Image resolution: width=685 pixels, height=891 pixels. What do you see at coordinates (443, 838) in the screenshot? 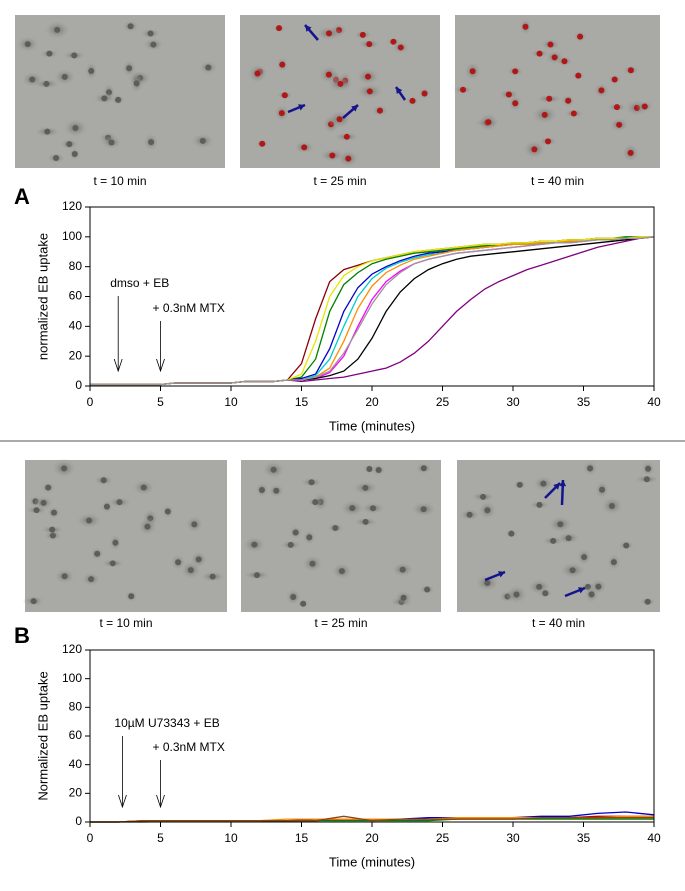
I see `x-tick-label: 25` at bounding box center [443, 838].